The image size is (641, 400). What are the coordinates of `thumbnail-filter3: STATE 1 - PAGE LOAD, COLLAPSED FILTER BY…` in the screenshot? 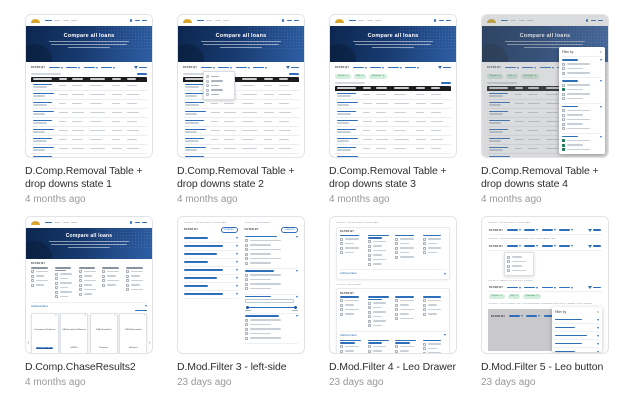 It's located at (241, 285).